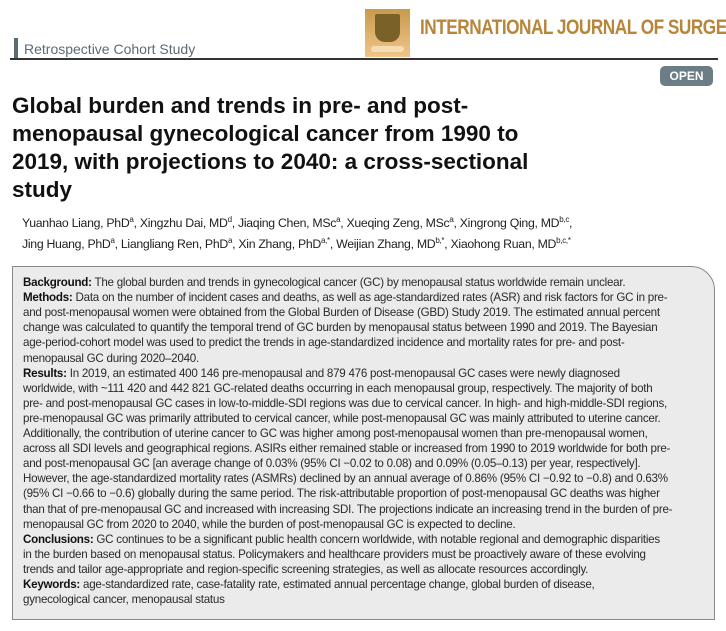 This screenshot has width=726, height=631. Describe the element at coordinates (287, 223) in the screenshot. I see `author-name: Jiaqing Chen, MSc` at that location.